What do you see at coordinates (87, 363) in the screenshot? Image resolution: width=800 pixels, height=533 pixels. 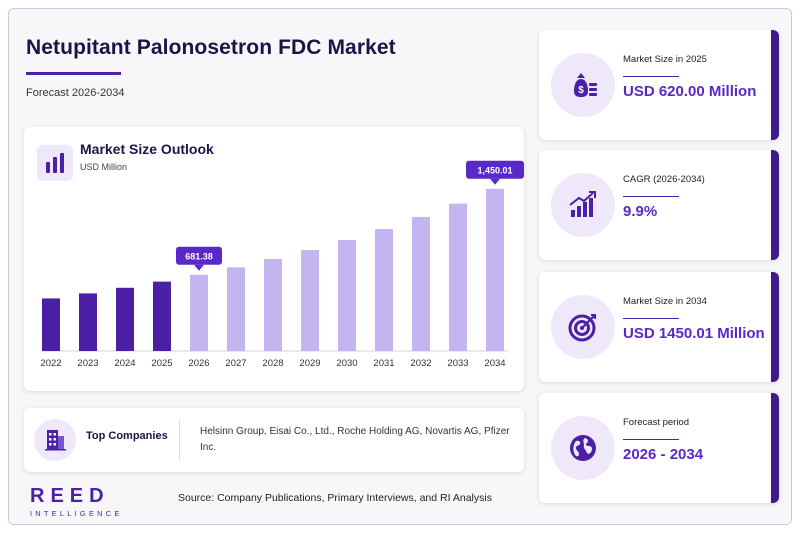 I see `x-tick-label: 2023` at bounding box center [87, 363].